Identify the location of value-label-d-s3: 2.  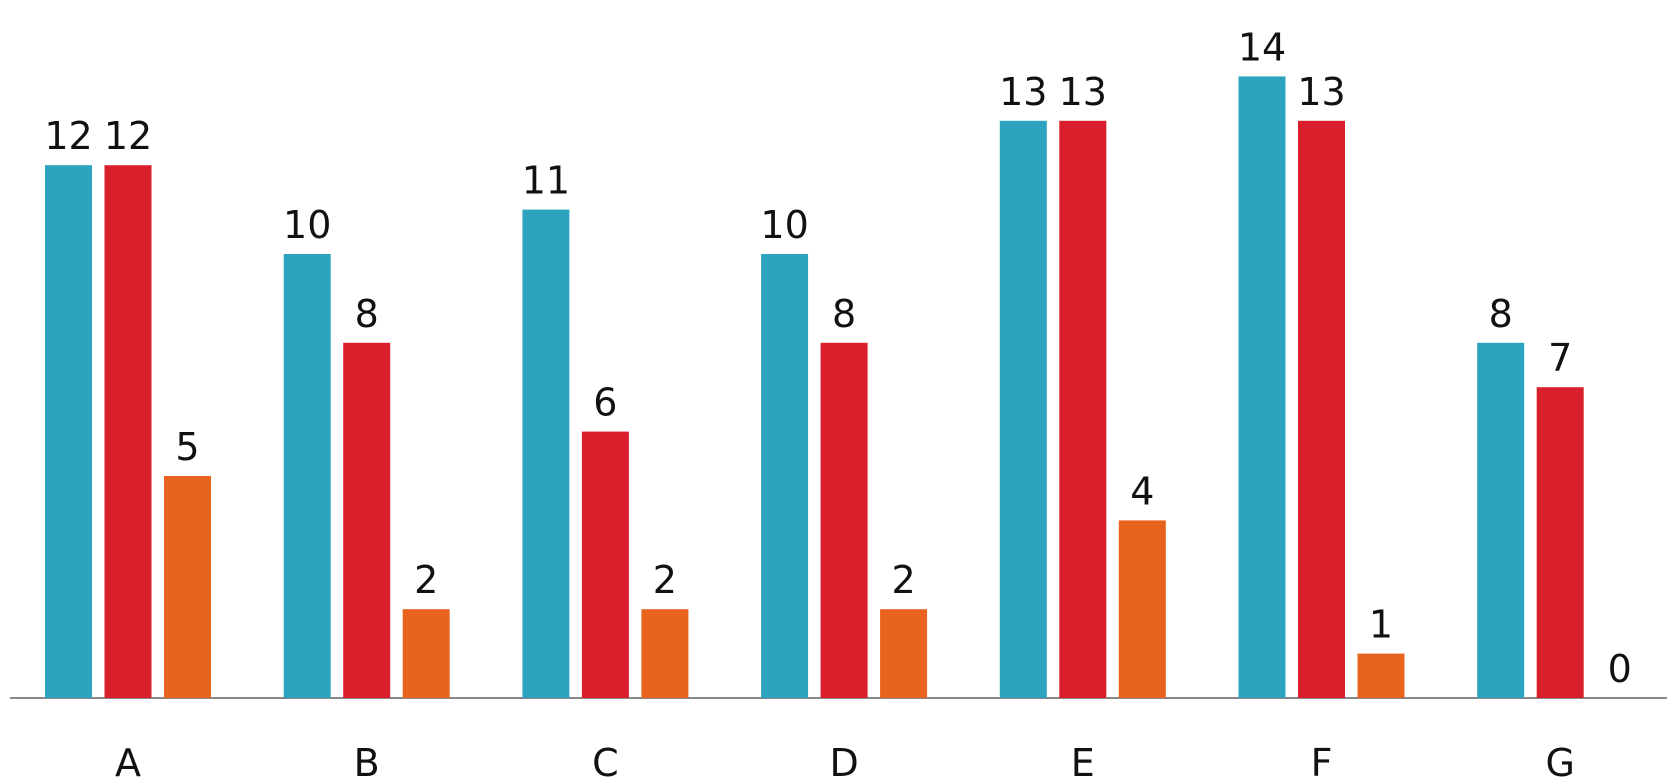
(904, 580).